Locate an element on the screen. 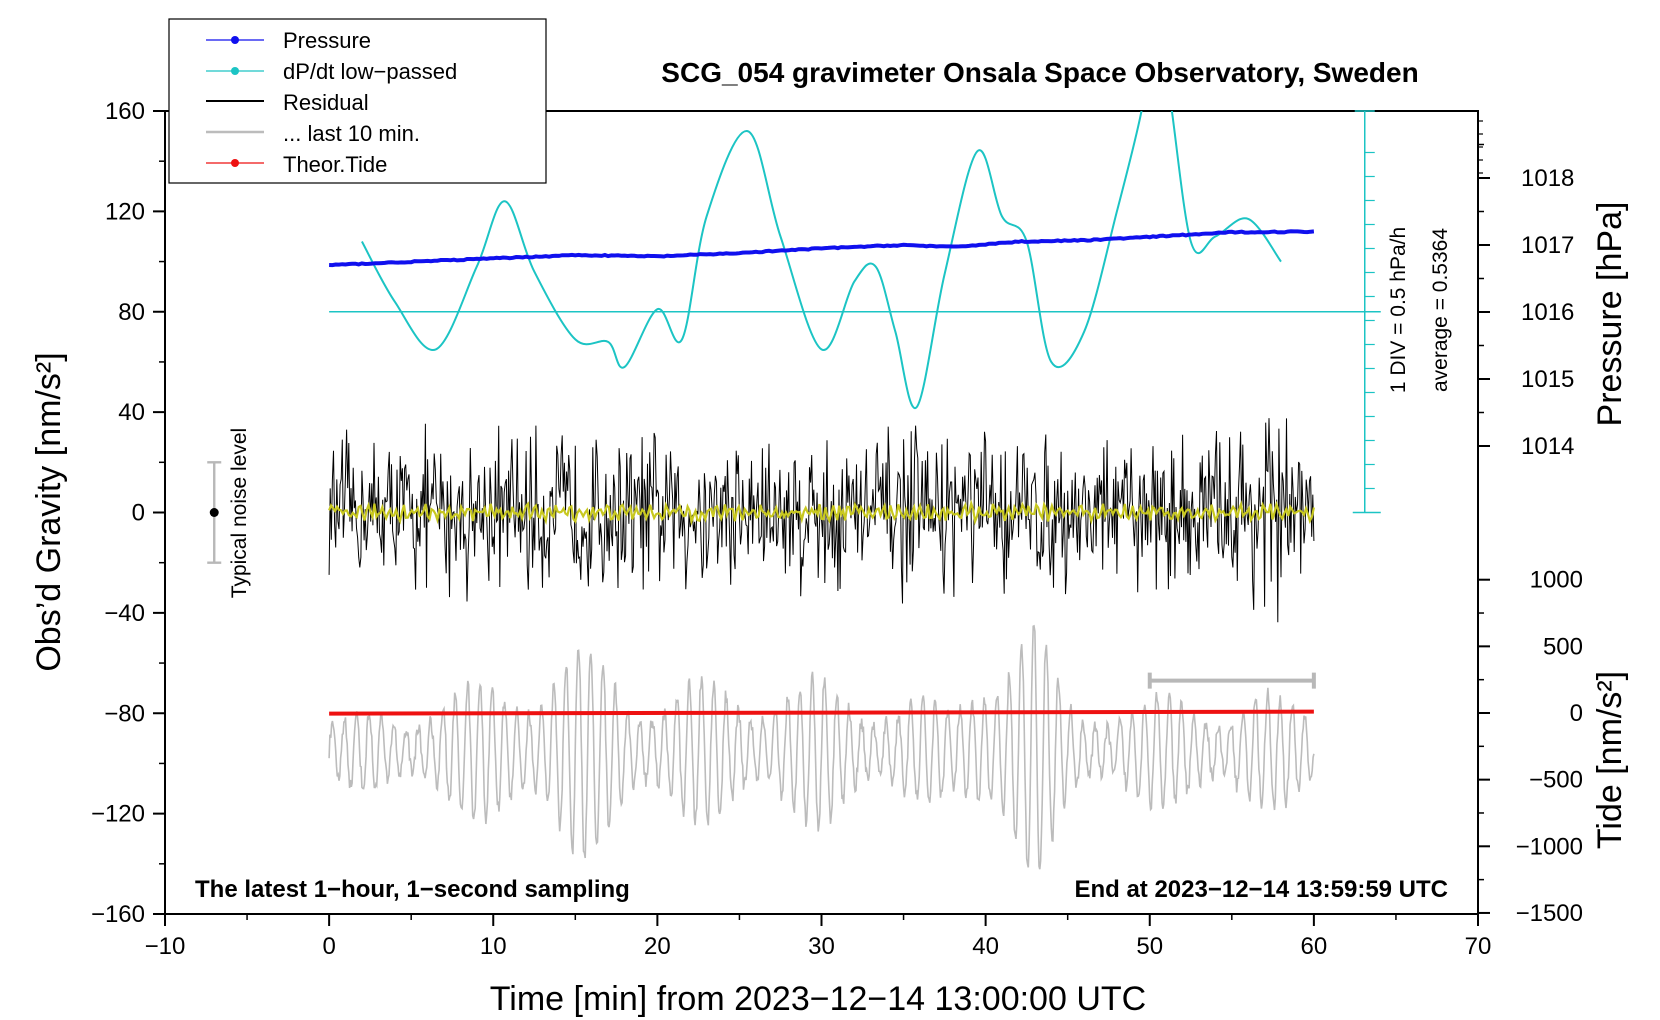 The width and height of the screenshot is (1660, 1020). series-residual-smoothed is located at coordinates (821, 512).